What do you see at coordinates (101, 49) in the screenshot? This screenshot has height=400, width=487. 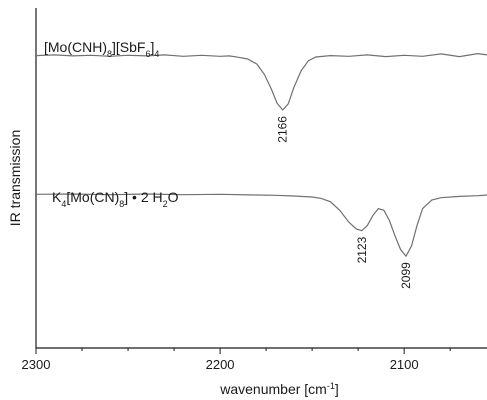 I see `series-label: [Mo(CNH)8][SbF6]4` at bounding box center [101, 49].